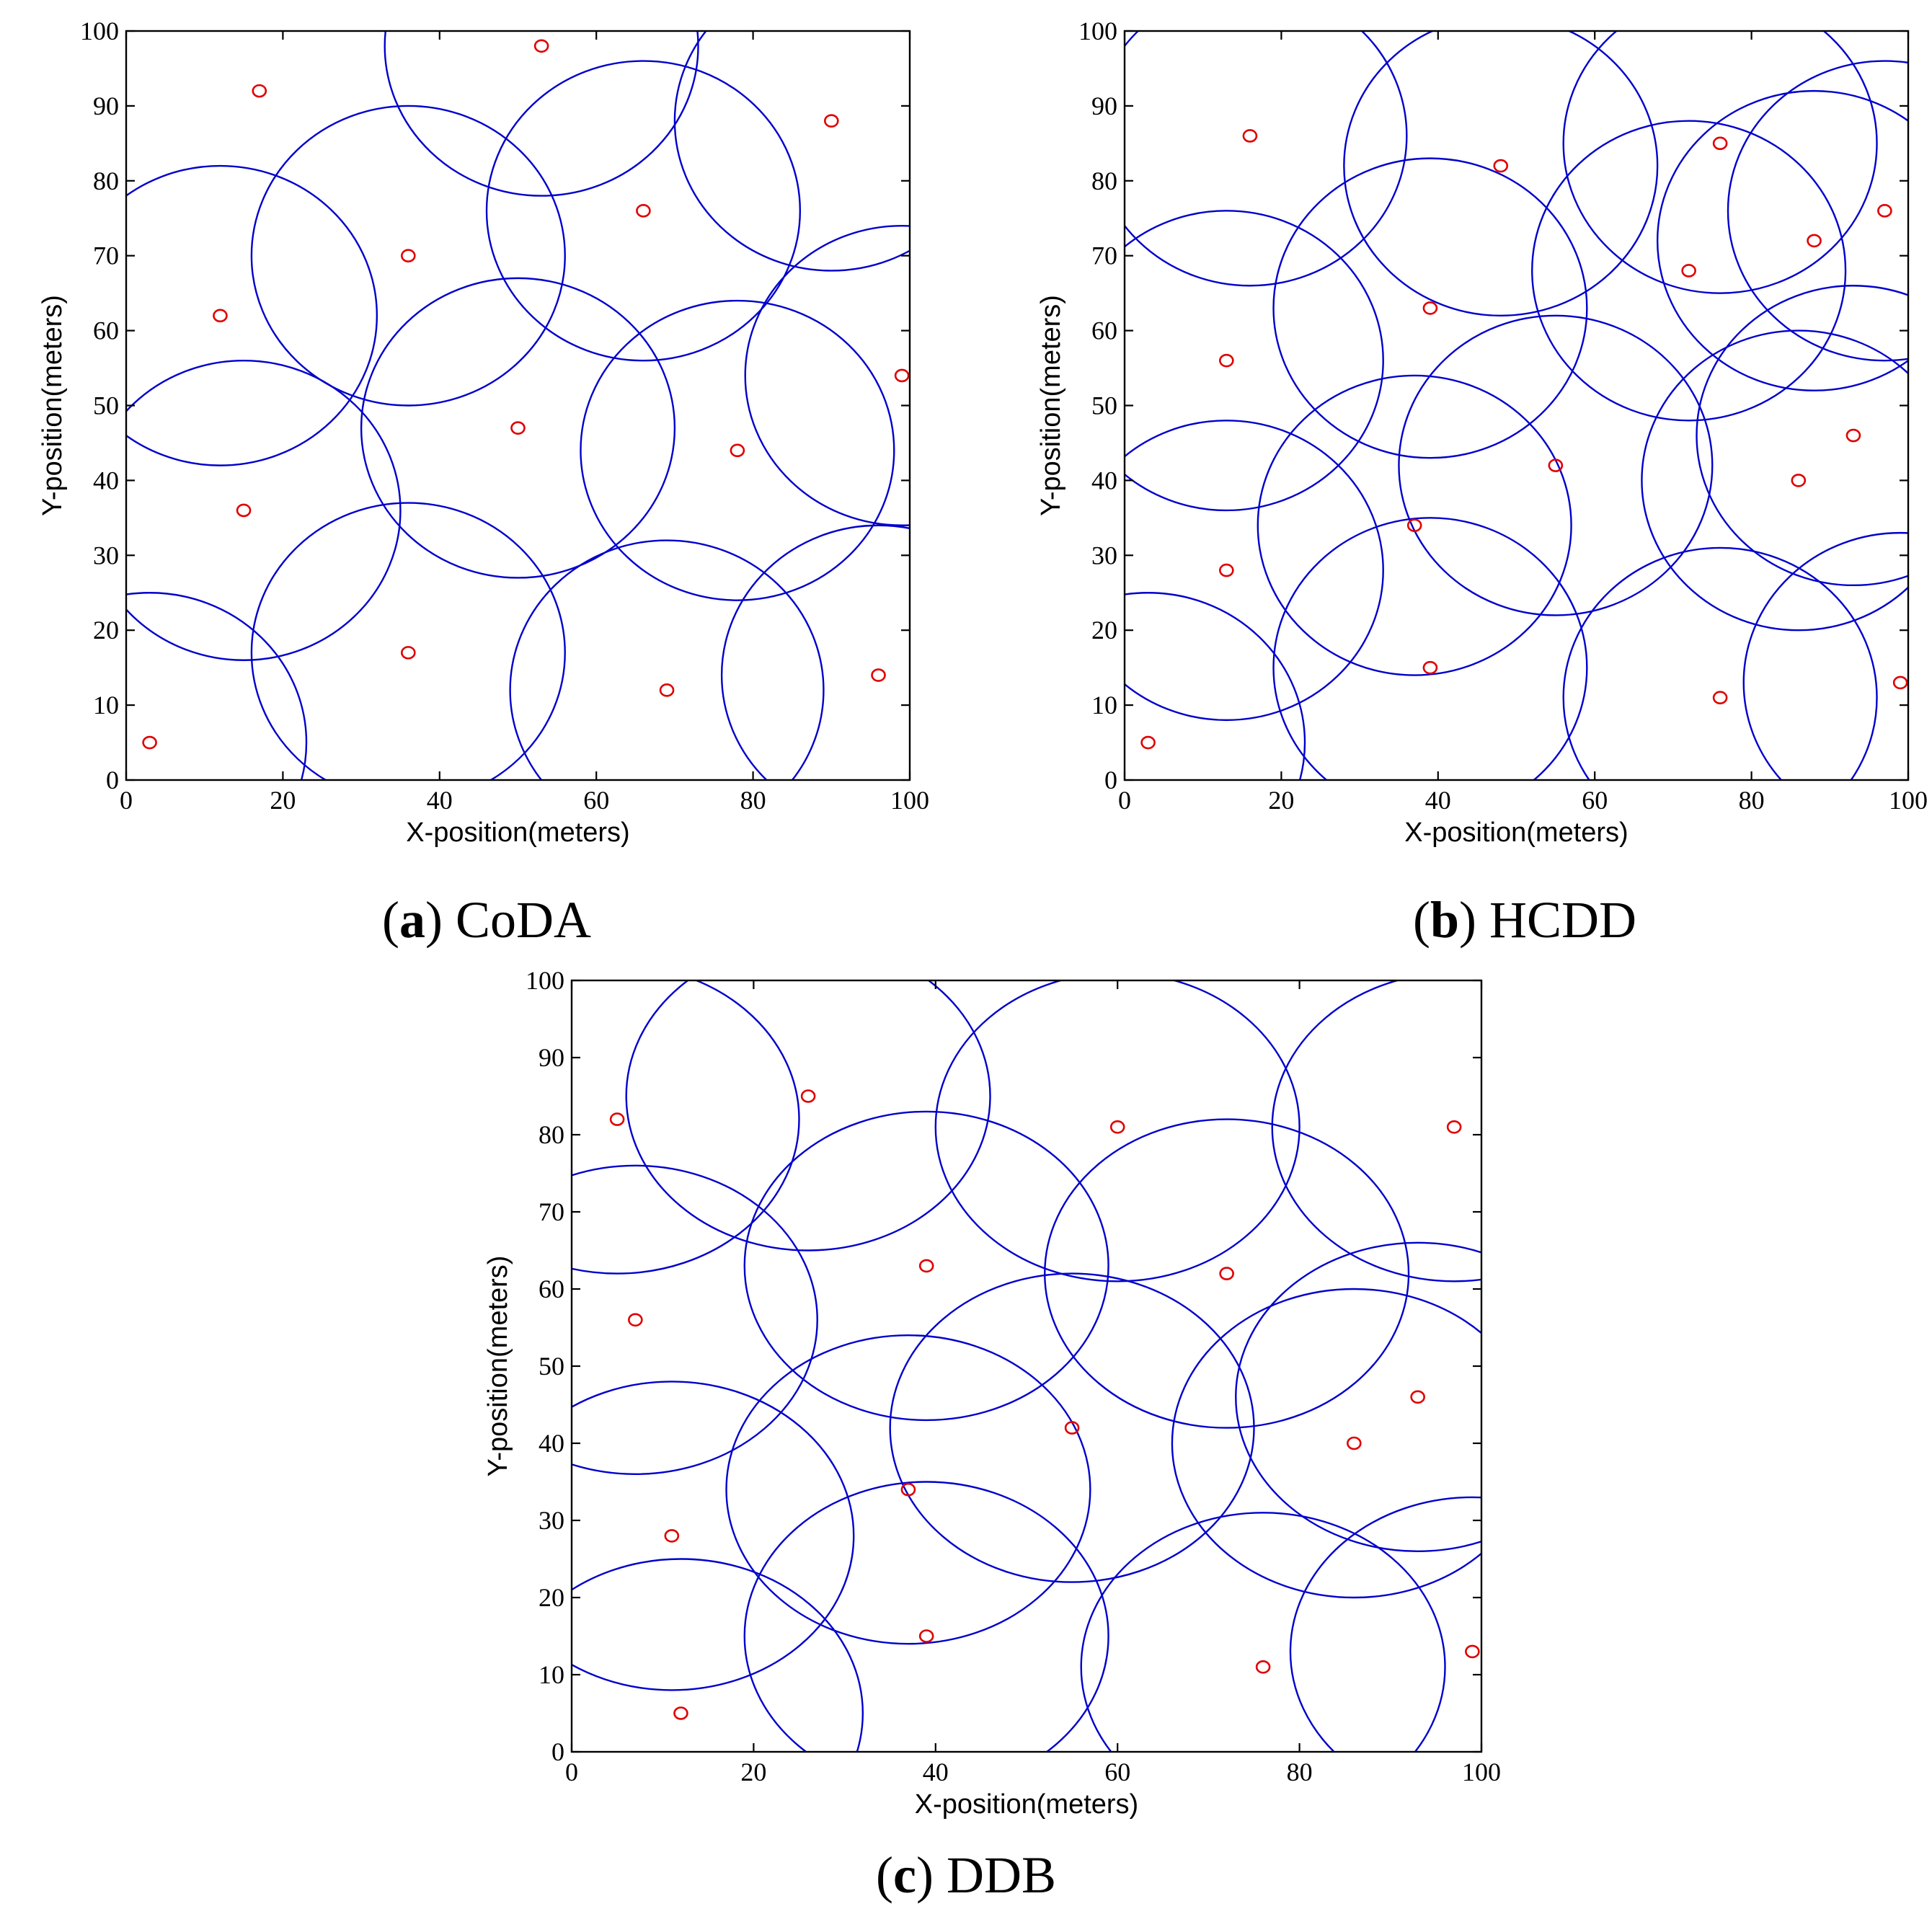  What do you see at coordinates (1444, 920) in the screenshot?
I see `caption-letter: b` at bounding box center [1444, 920].